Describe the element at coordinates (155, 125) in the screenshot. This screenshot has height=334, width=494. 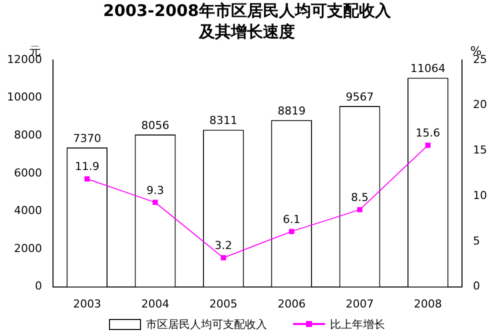
I see `data-label: 8056` at that location.